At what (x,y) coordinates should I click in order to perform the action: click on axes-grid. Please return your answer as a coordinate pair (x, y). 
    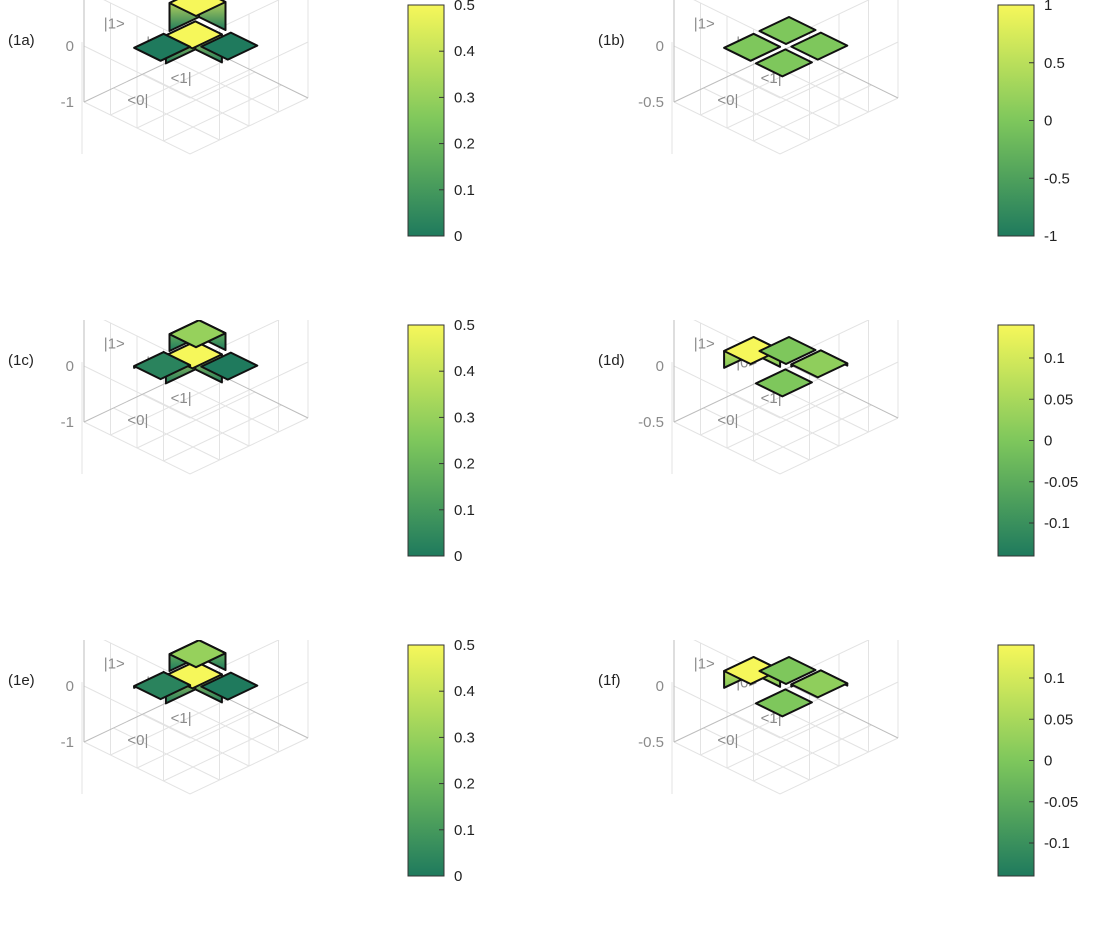
    Looking at the image, I should click on (195, 717).